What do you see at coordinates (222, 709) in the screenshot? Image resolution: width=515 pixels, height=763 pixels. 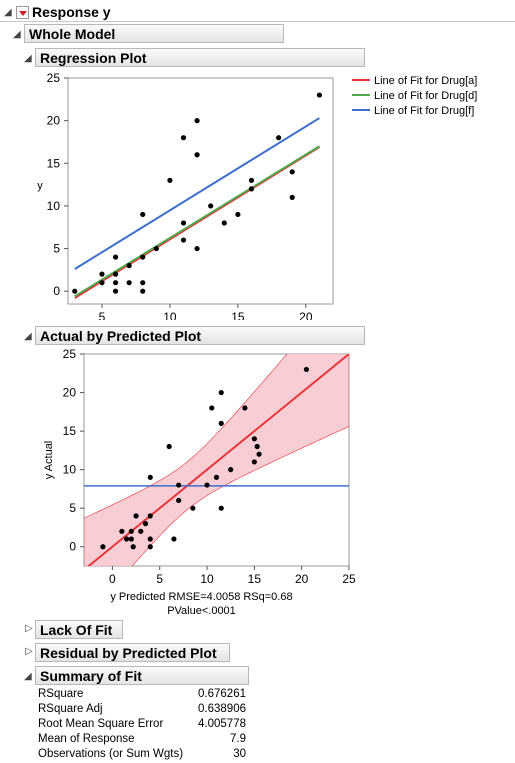 I see `fit-value: 0.638906` at bounding box center [222, 709].